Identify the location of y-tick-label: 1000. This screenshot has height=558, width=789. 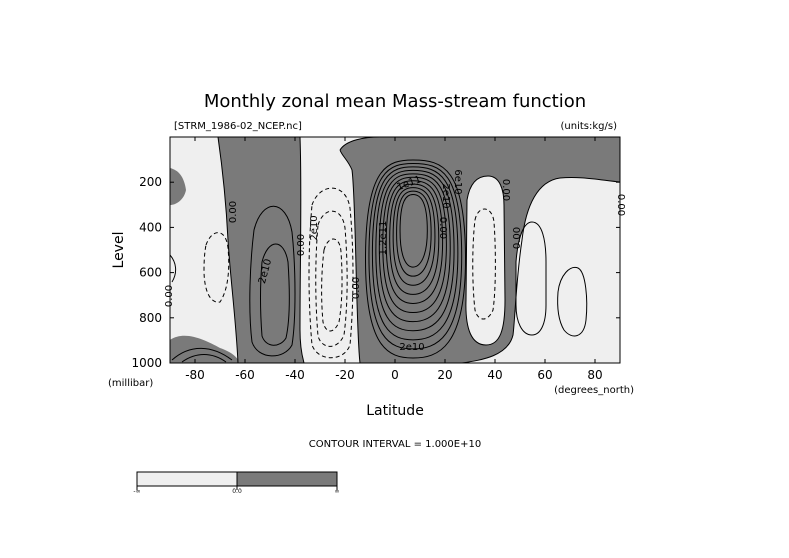
(146, 363).